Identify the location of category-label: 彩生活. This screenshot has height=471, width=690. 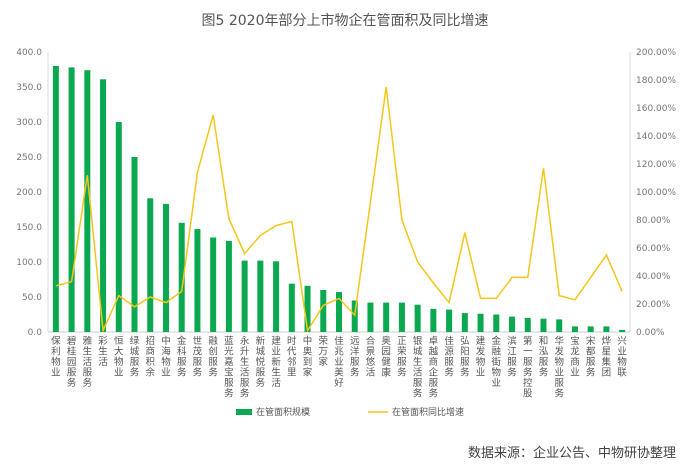
(103, 352).